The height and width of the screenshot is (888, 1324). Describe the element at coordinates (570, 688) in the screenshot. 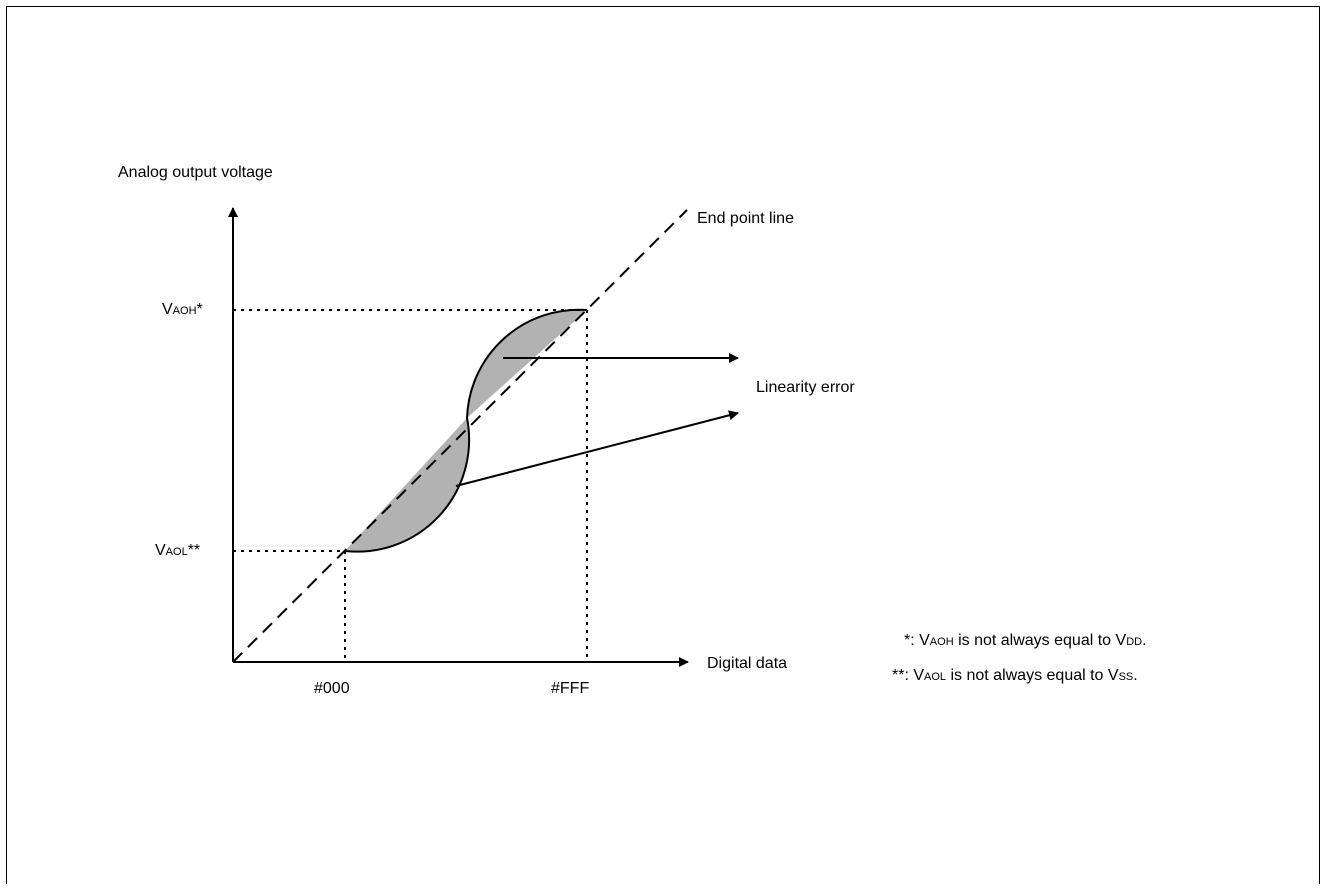

I see `x-tick-fff: #FFF` at that location.